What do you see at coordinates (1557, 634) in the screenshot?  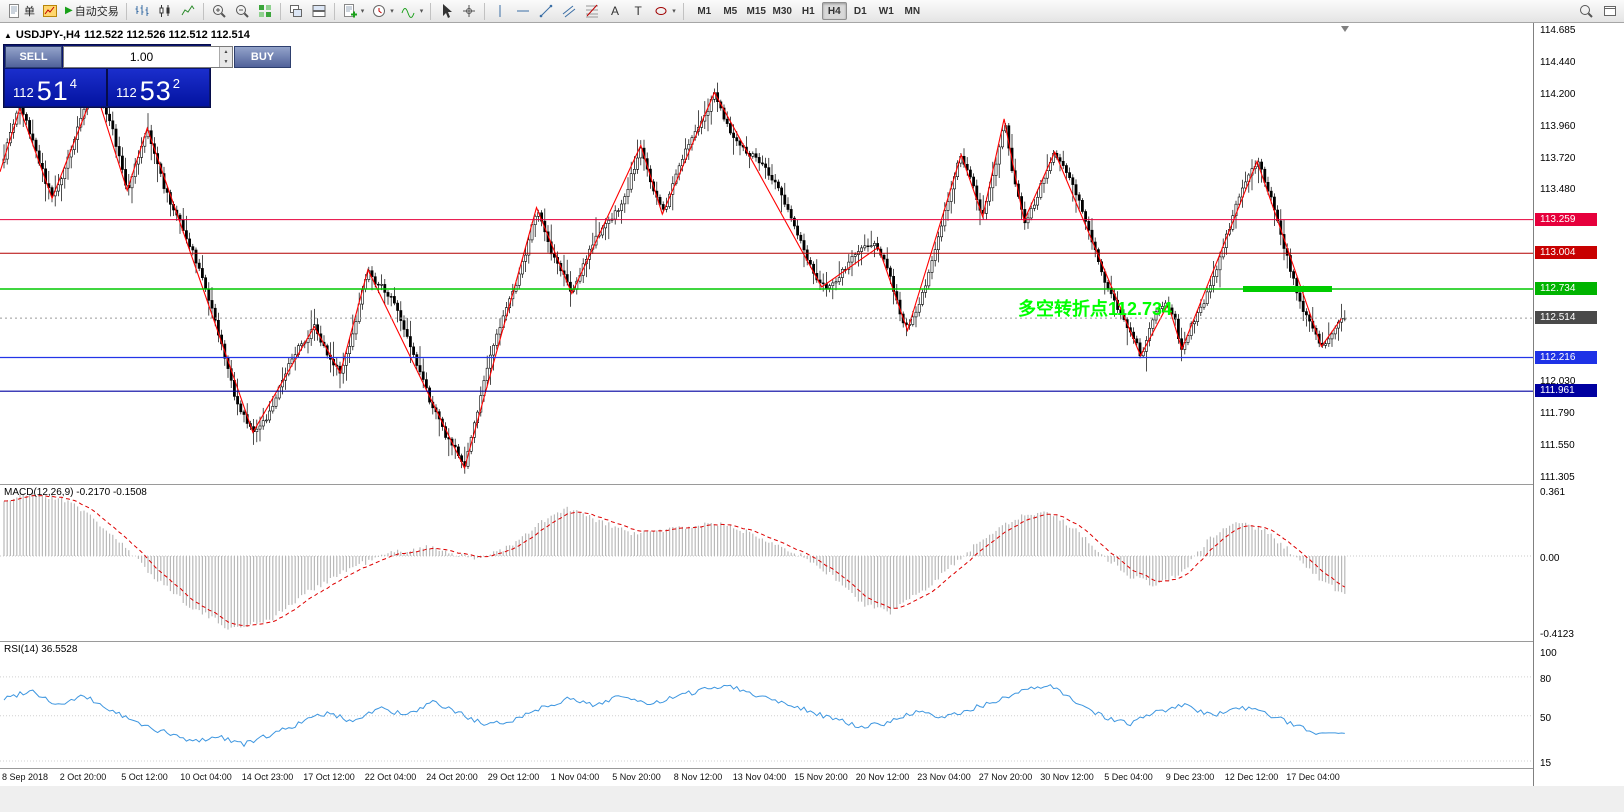 I see `macd-axis-label: -0.4123` at bounding box center [1557, 634].